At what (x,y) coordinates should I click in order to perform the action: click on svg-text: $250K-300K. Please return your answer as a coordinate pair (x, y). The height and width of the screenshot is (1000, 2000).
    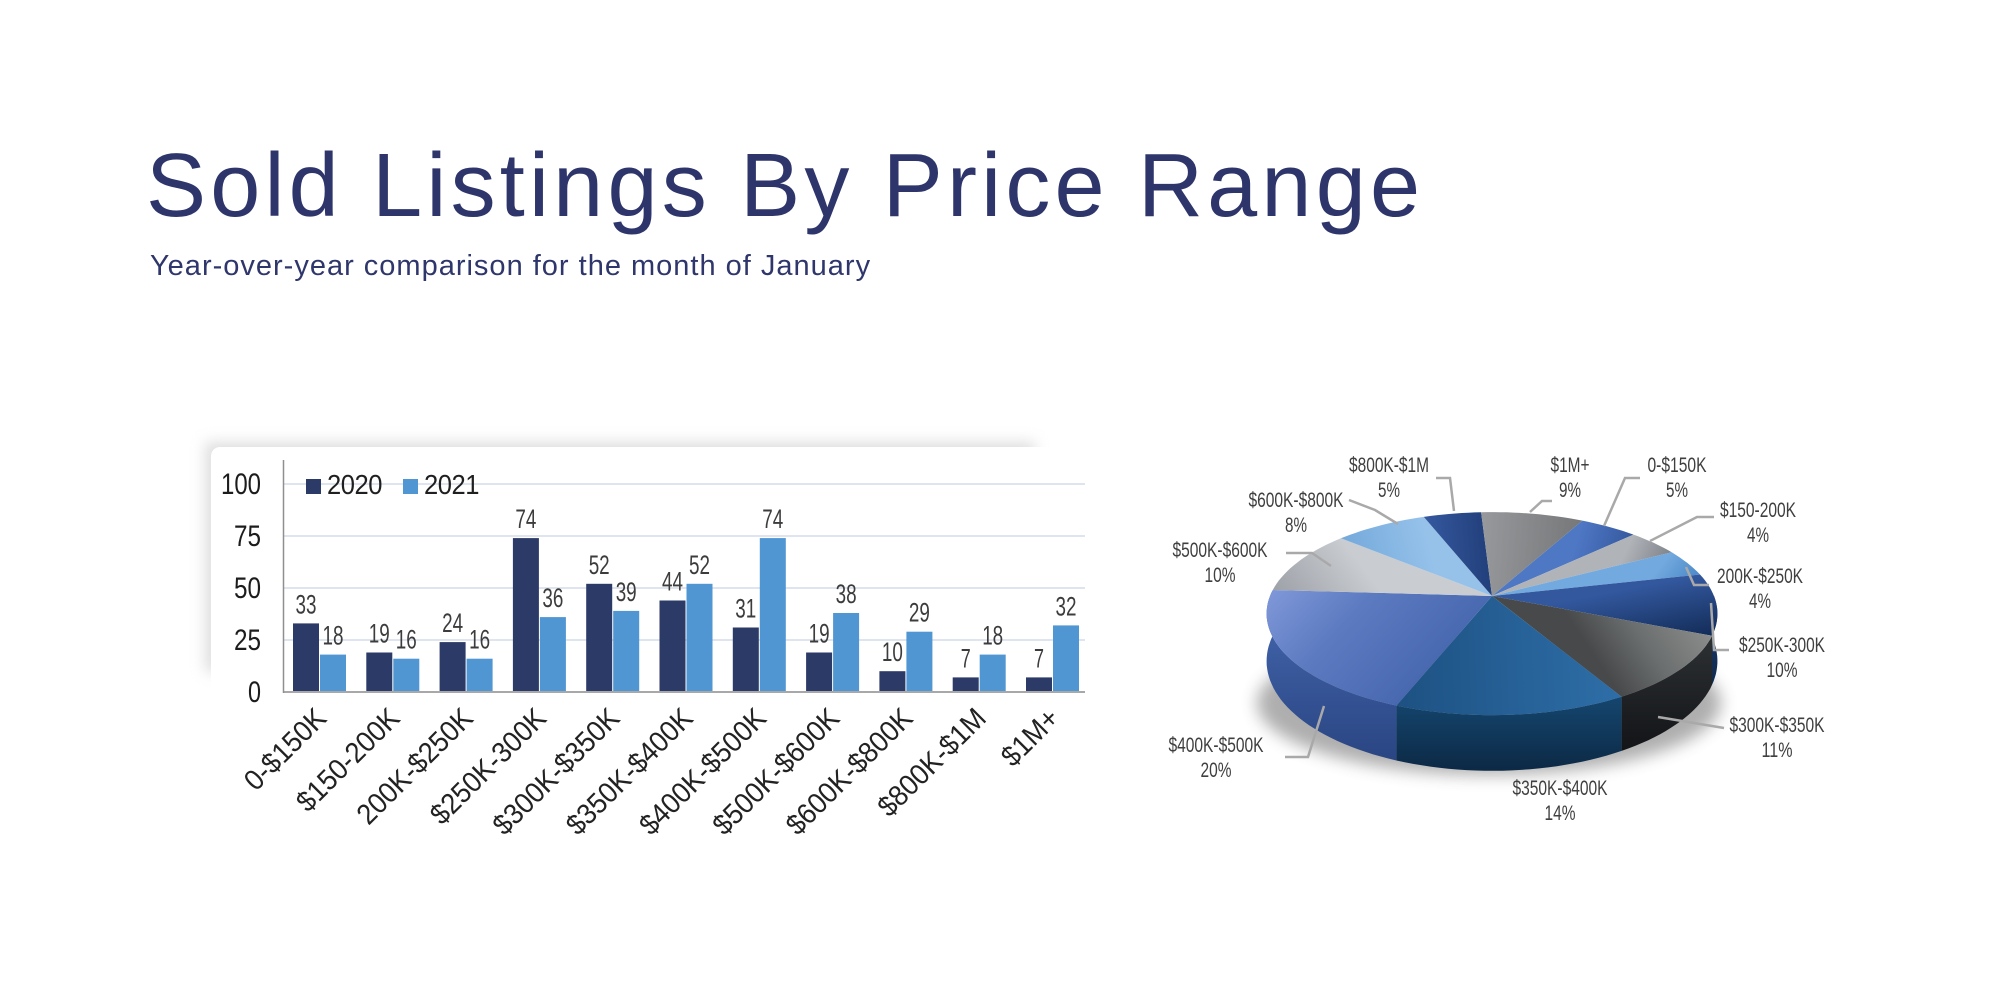
    Looking at the image, I should click on (1782, 645).